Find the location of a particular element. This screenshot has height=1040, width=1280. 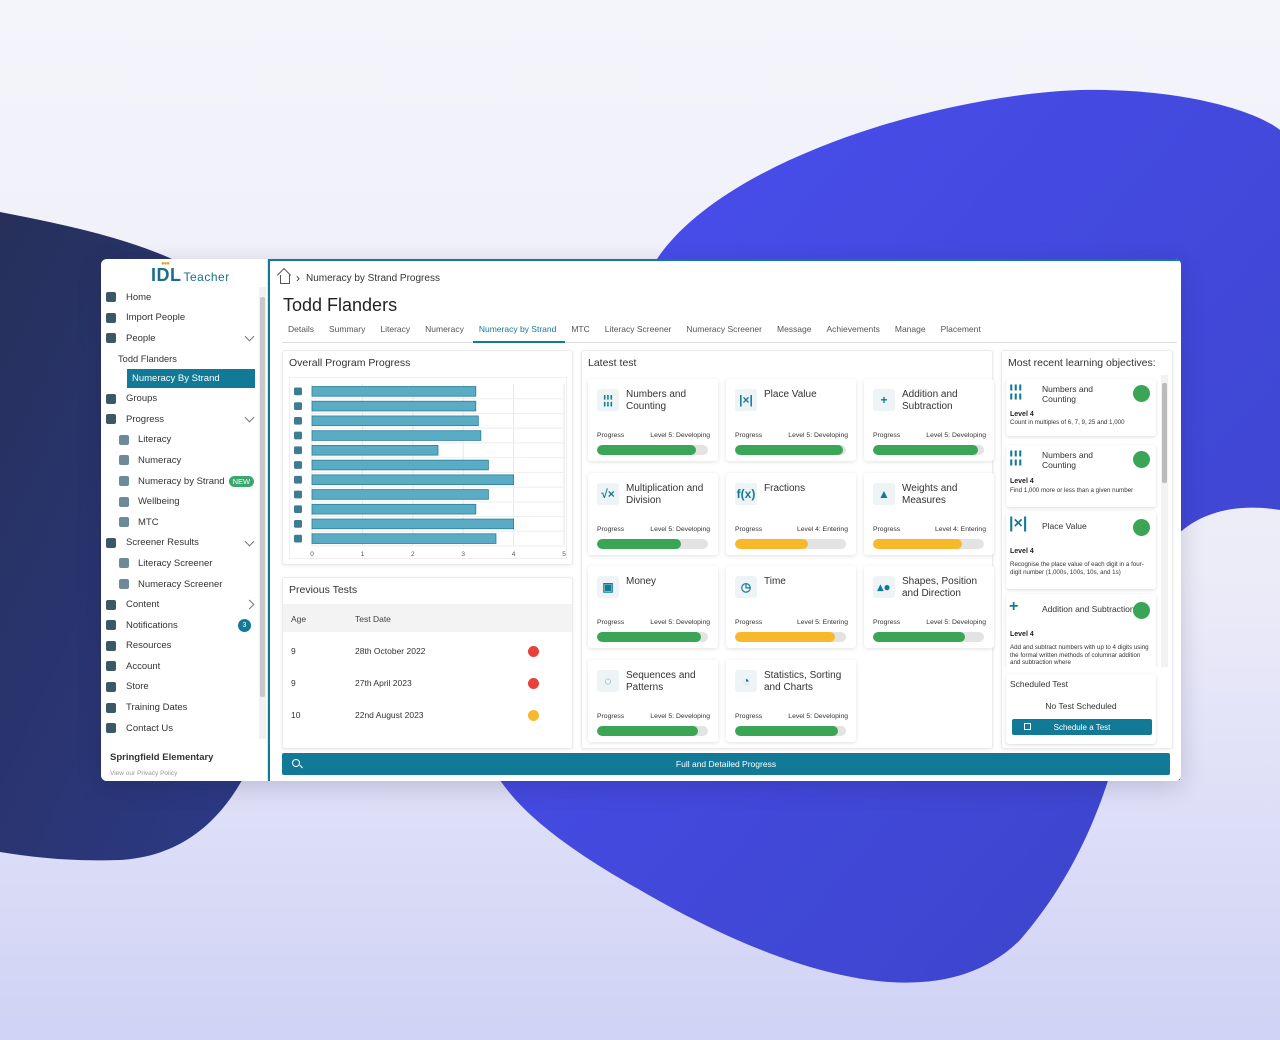

objective-title: Numbers and Counting is located at coordinates (1068, 394).